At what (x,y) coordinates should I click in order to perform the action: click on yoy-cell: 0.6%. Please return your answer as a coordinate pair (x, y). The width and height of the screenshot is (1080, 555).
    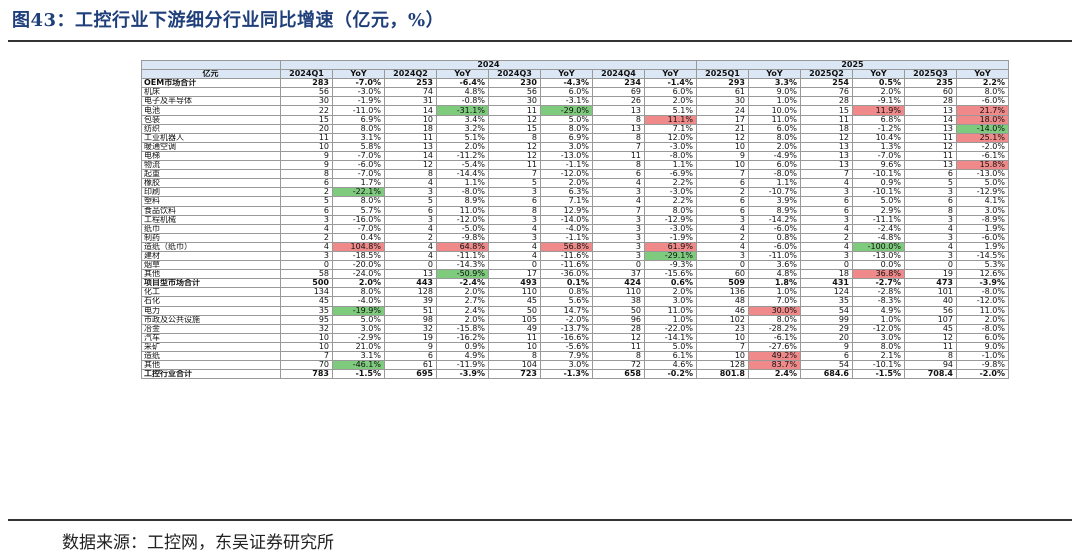
    Looking at the image, I should click on (670, 283).